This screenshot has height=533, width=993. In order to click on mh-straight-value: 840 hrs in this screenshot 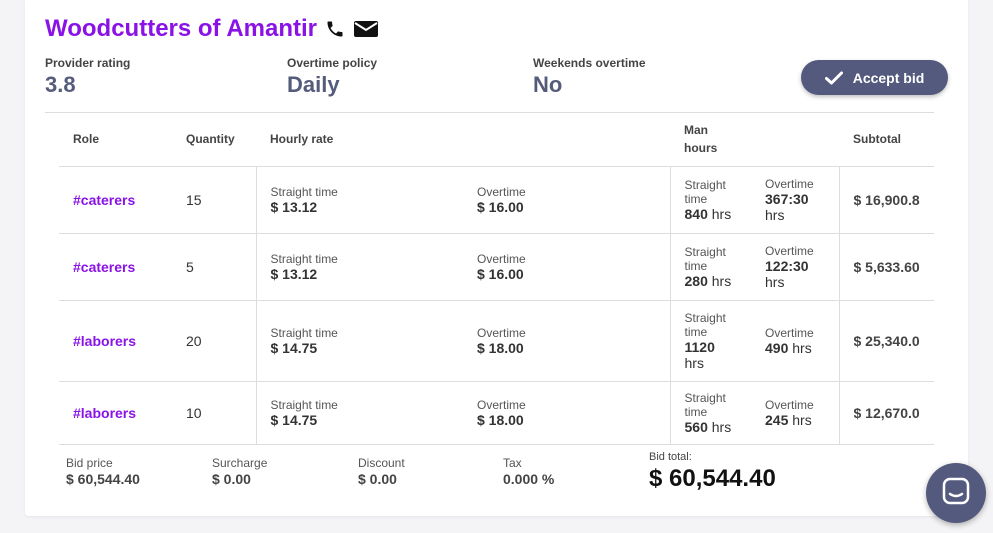, I will do `click(708, 213)`.